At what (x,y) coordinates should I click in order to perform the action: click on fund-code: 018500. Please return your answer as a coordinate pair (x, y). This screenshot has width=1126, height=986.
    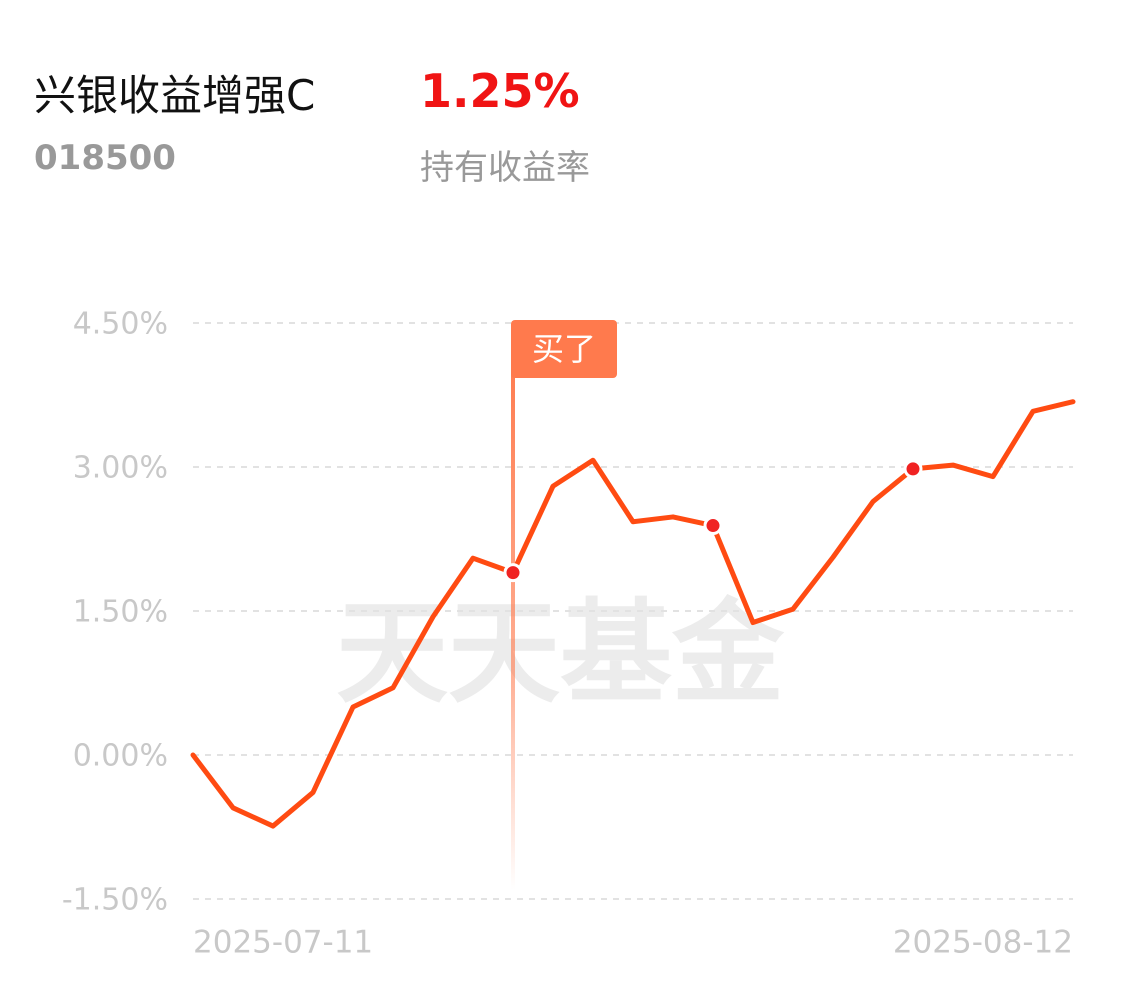
    Looking at the image, I should click on (105, 158).